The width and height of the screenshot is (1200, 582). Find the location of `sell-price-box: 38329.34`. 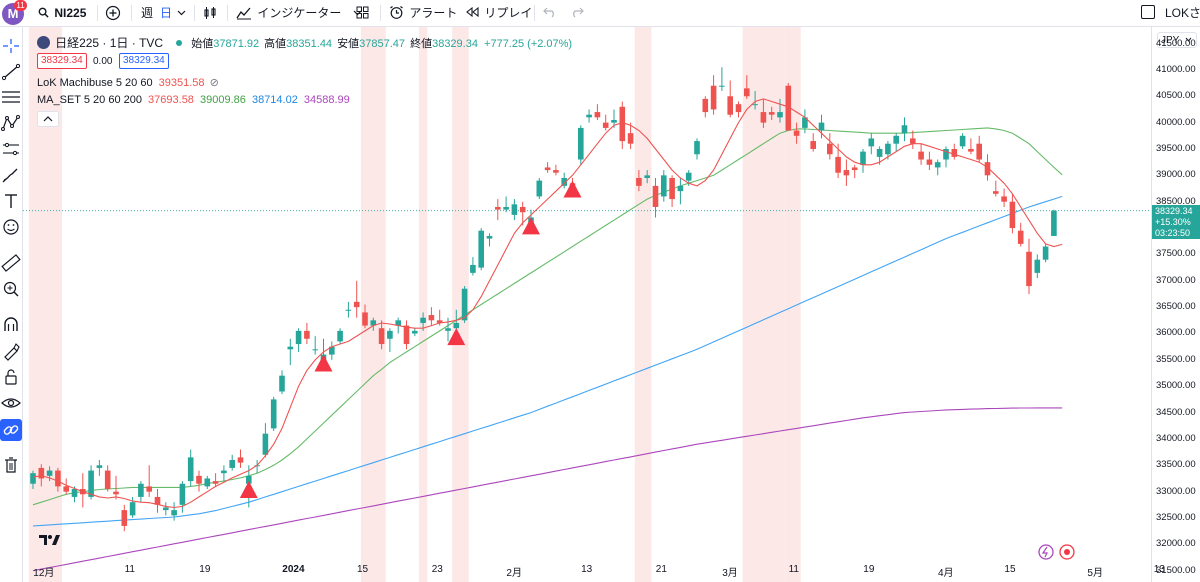

sell-price-box: 38329.34 is located at coordinates (62, 61).